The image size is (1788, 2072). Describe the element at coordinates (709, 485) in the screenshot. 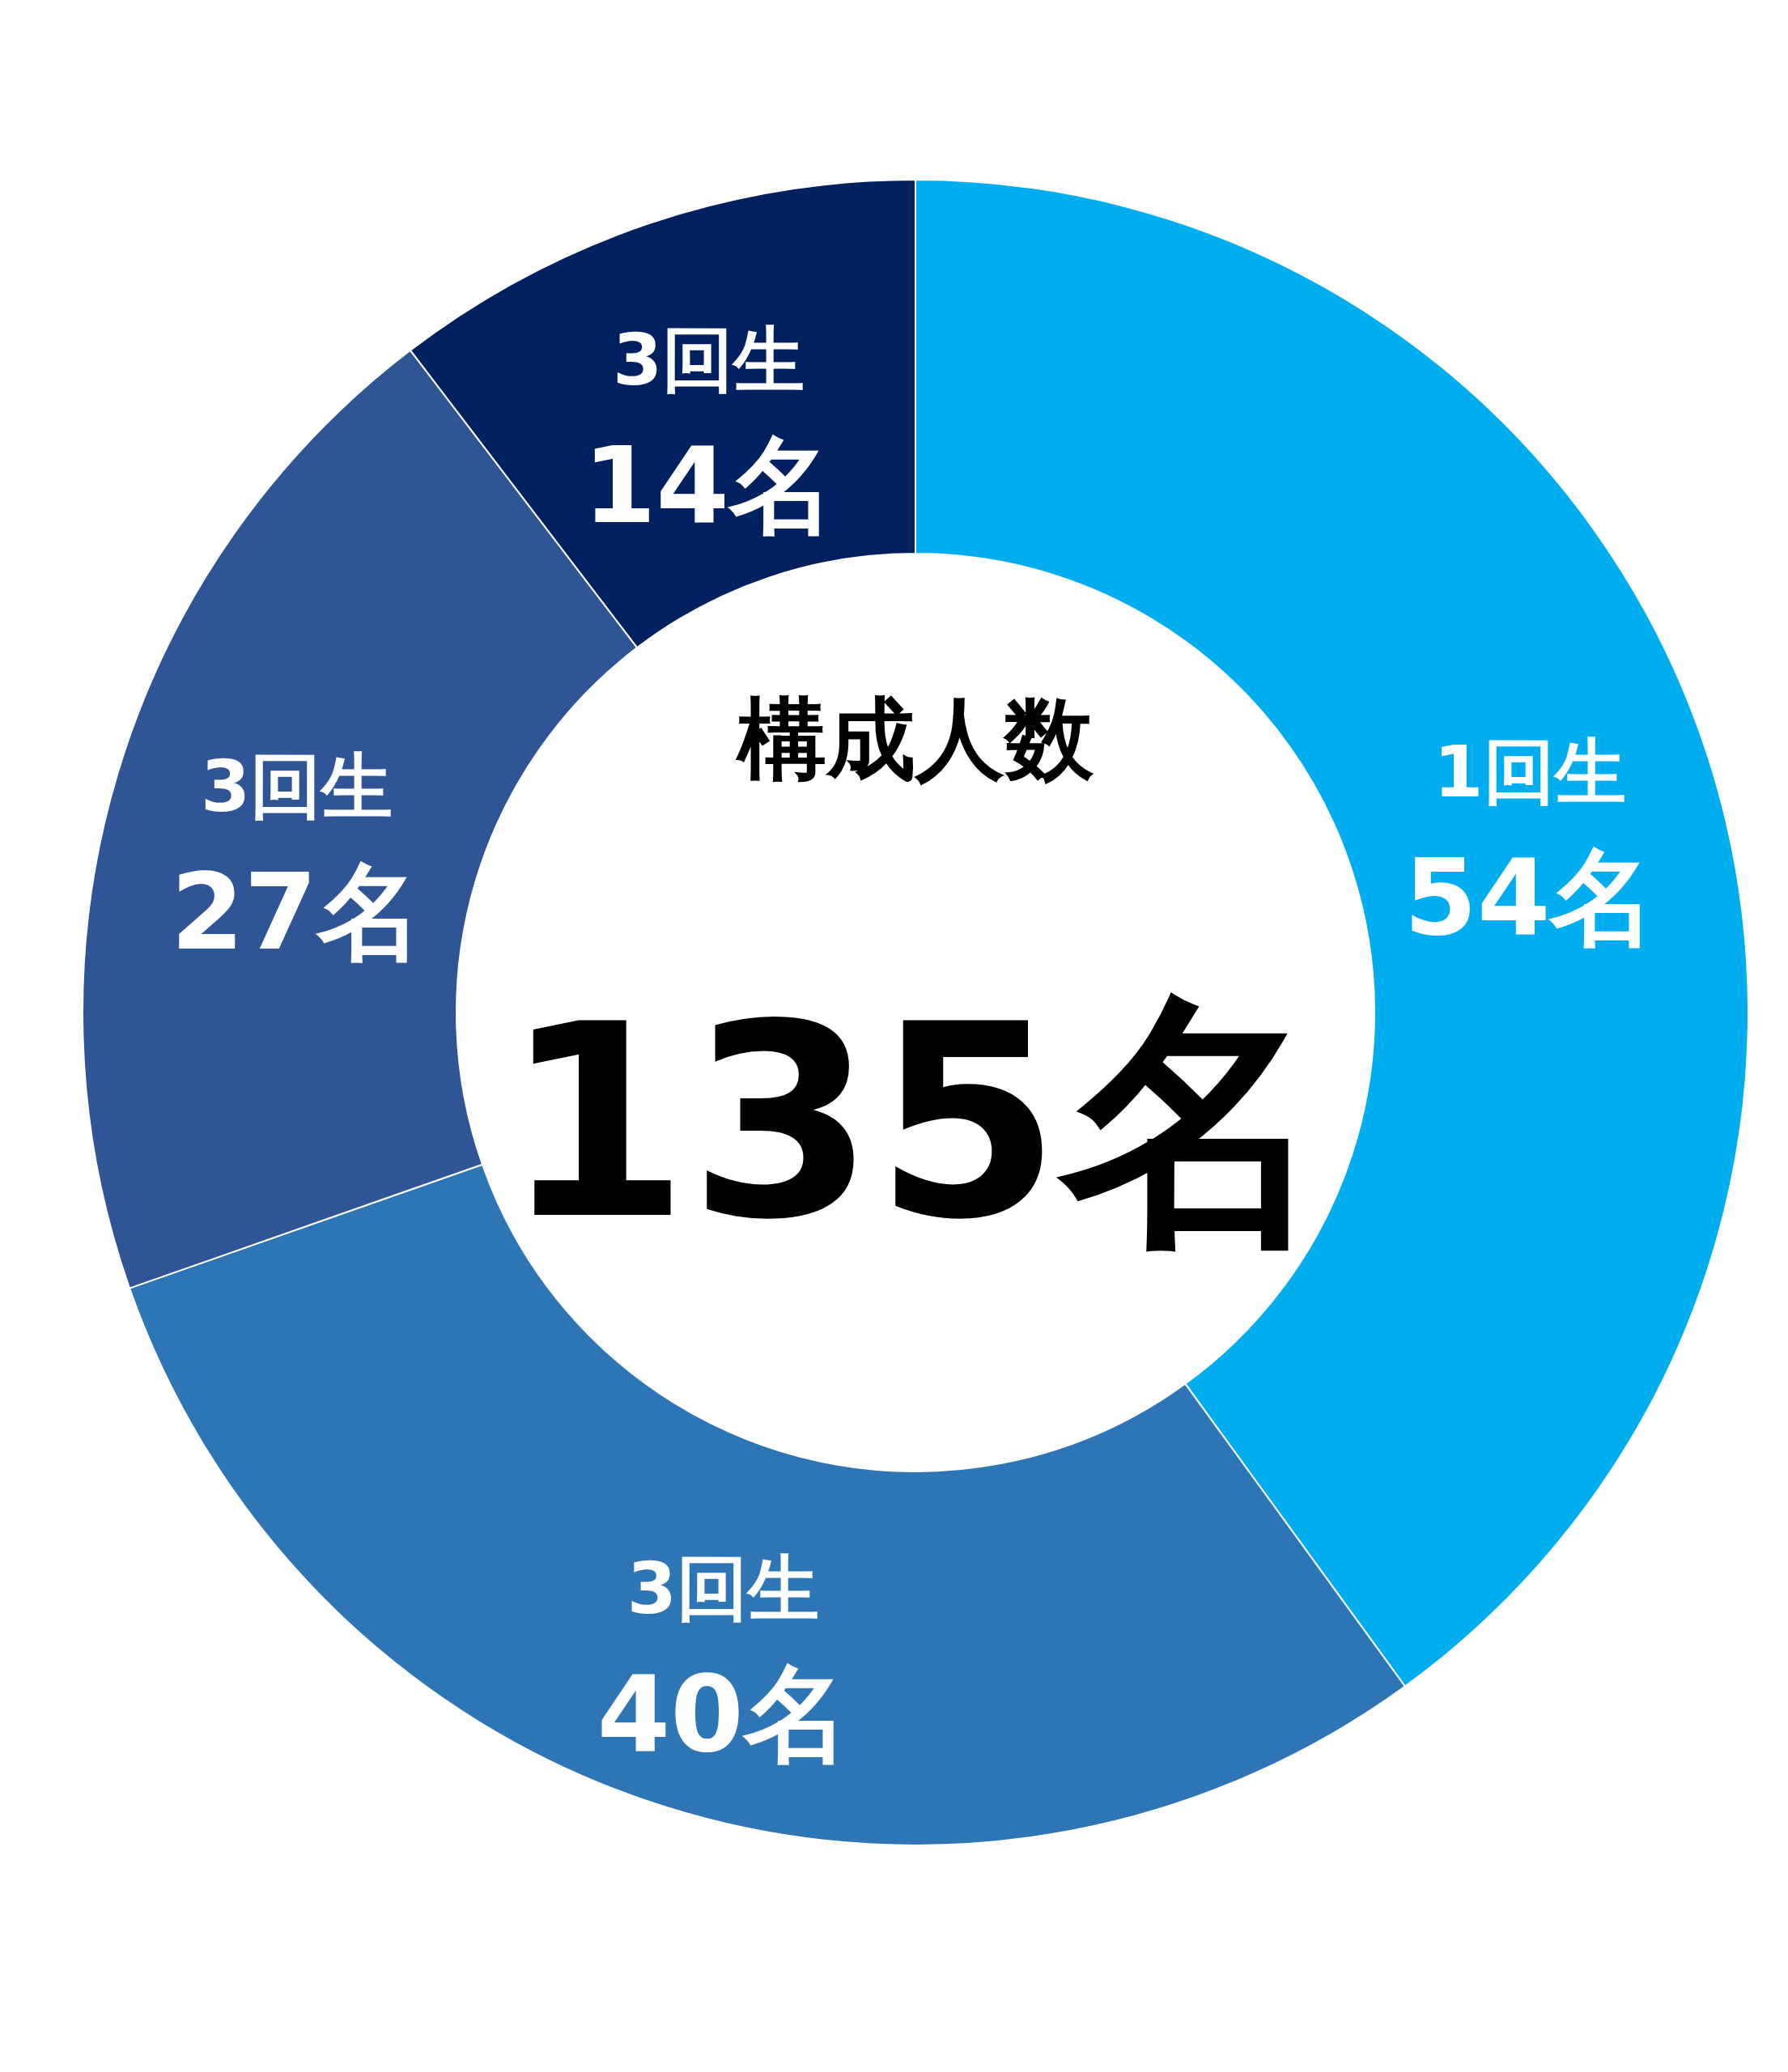

I see `data-label: 14名` at that location.